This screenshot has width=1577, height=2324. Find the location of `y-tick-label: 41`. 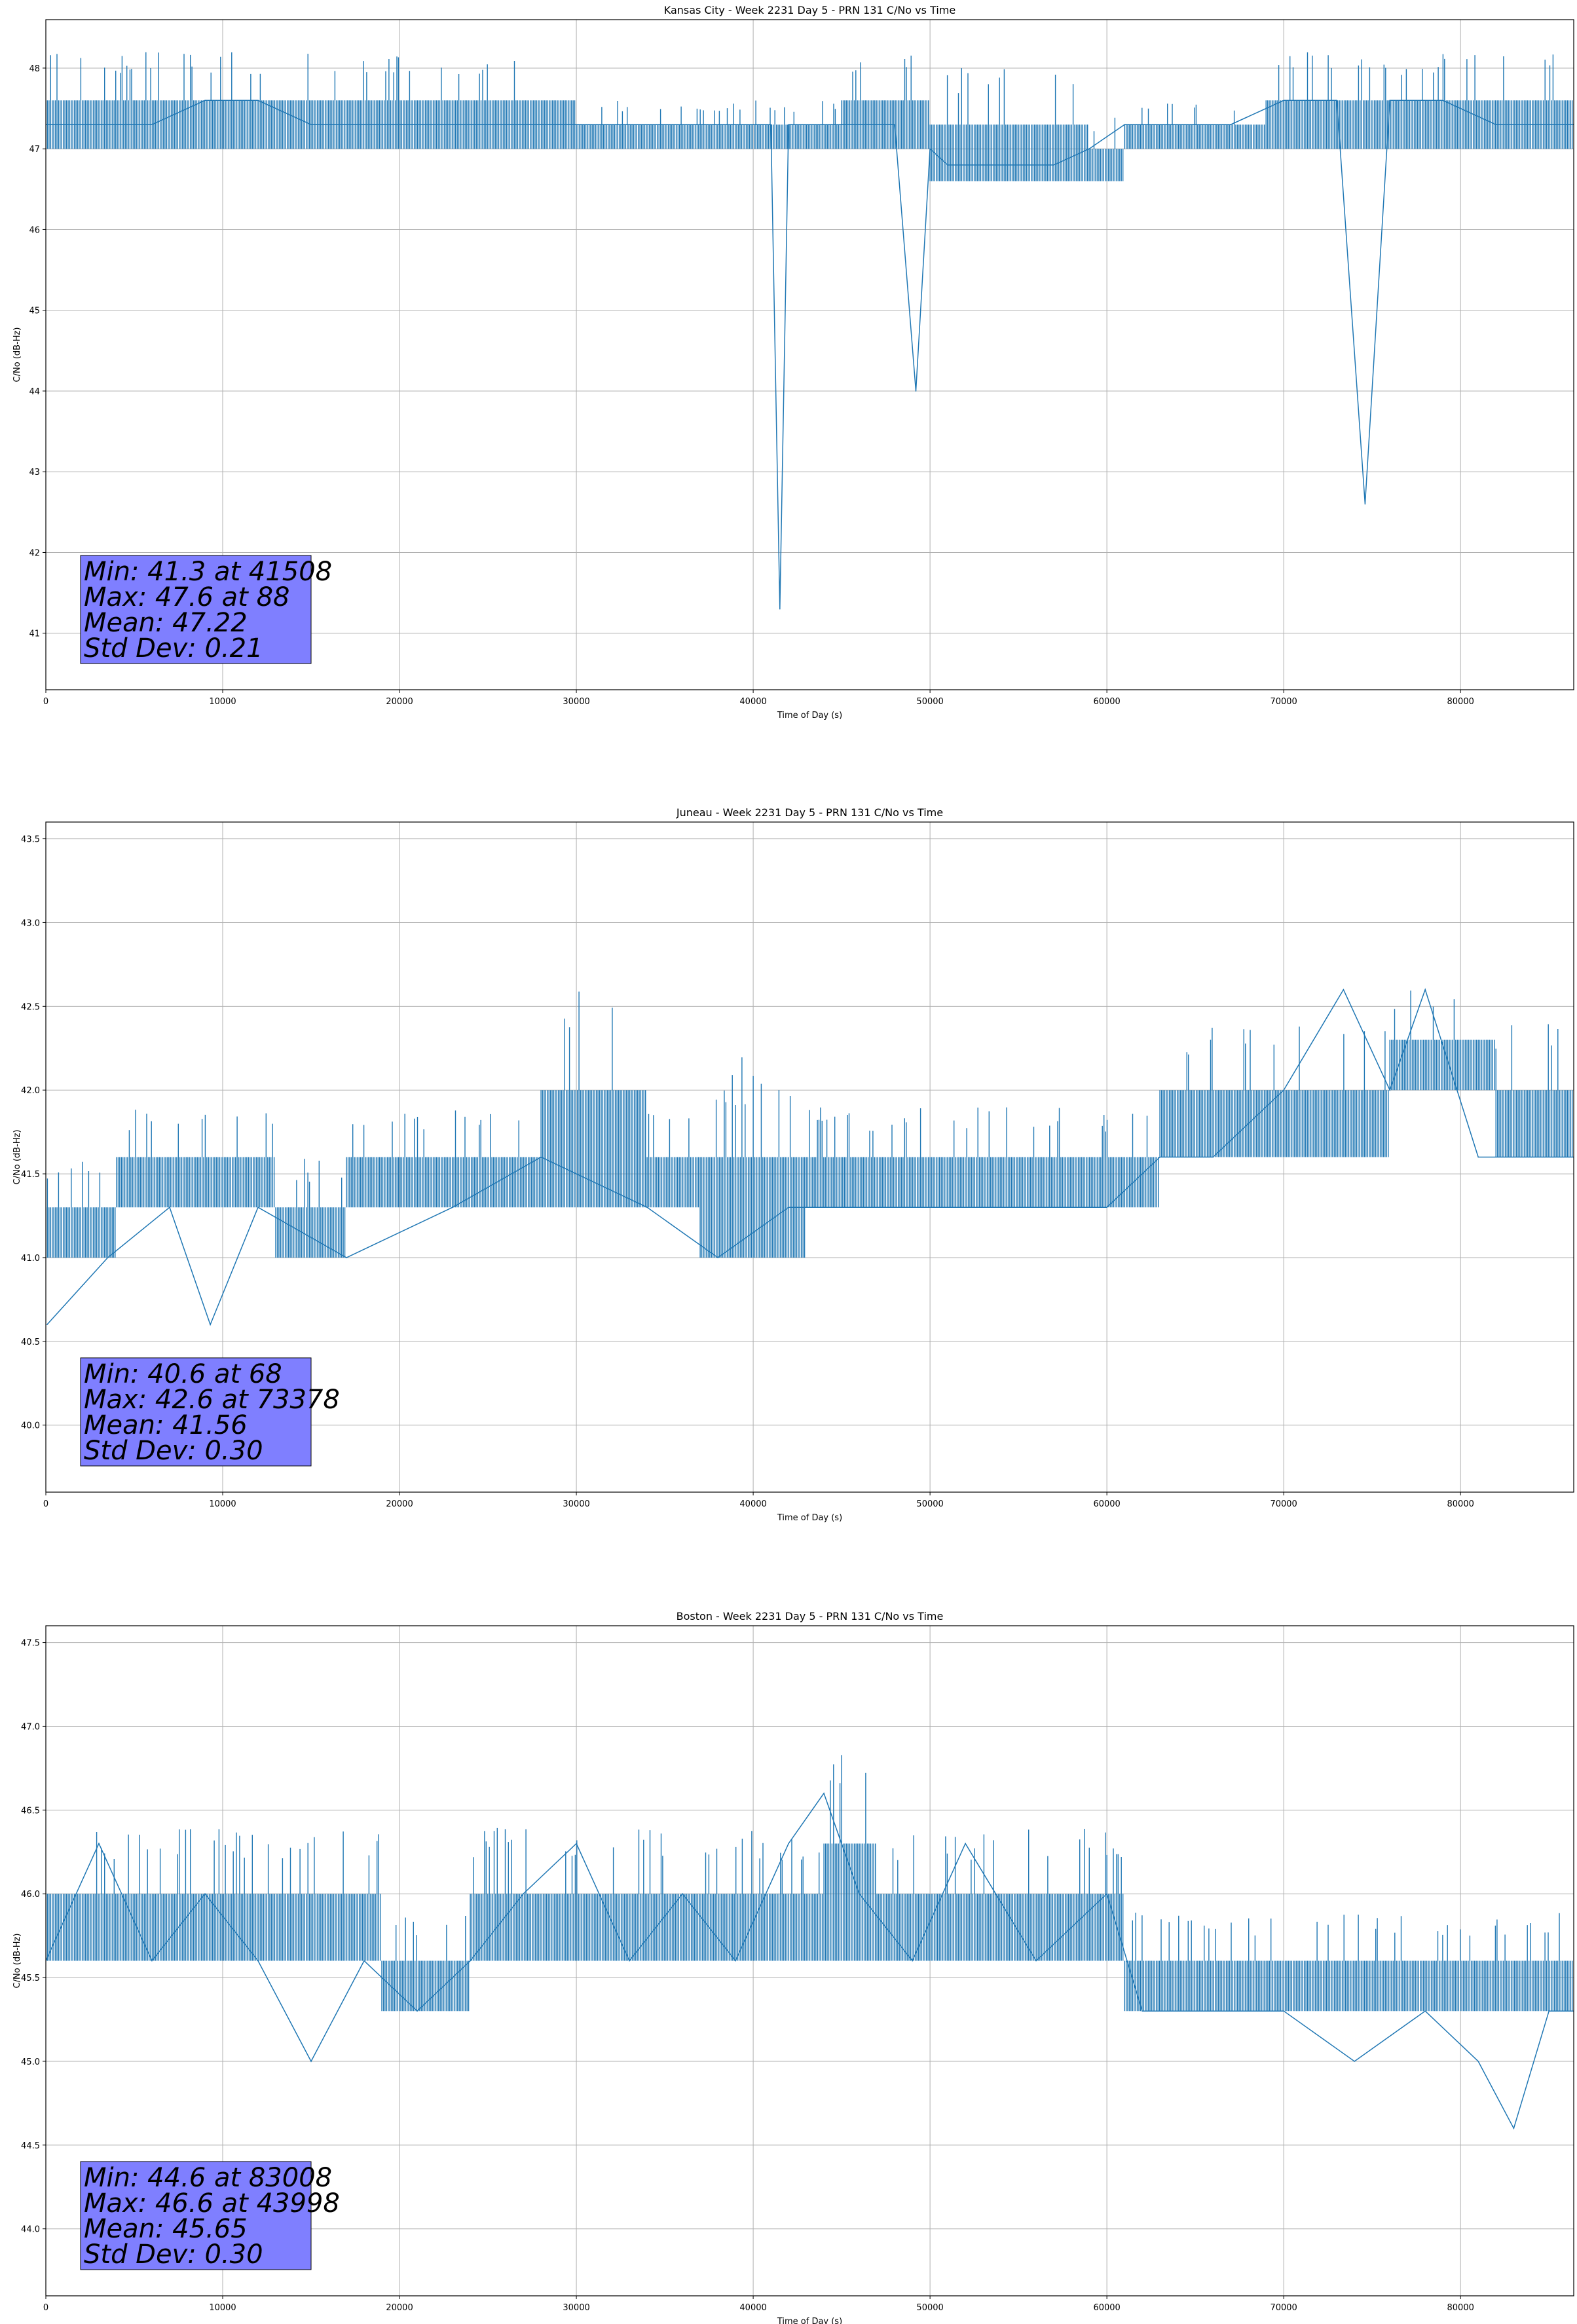

y-tick-label: 41 is located at coordinates (34, 634).